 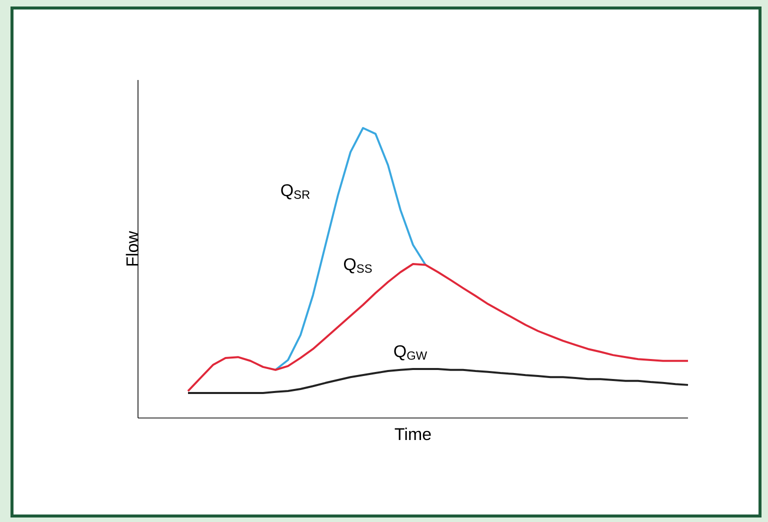 I want to click on series-label: Q$_{SS}$, so click(x=358, y=266).